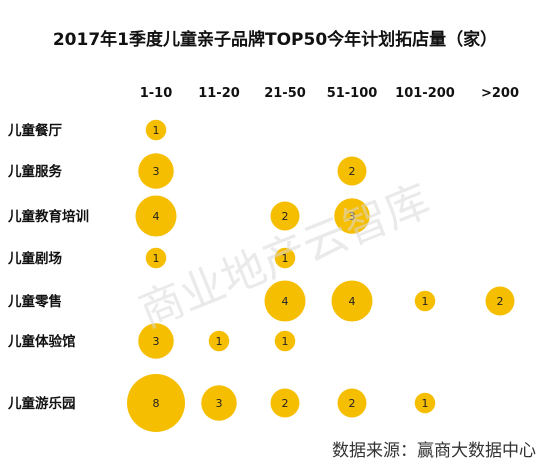  I want to click on column-label: 51-100, so click(352, 93).